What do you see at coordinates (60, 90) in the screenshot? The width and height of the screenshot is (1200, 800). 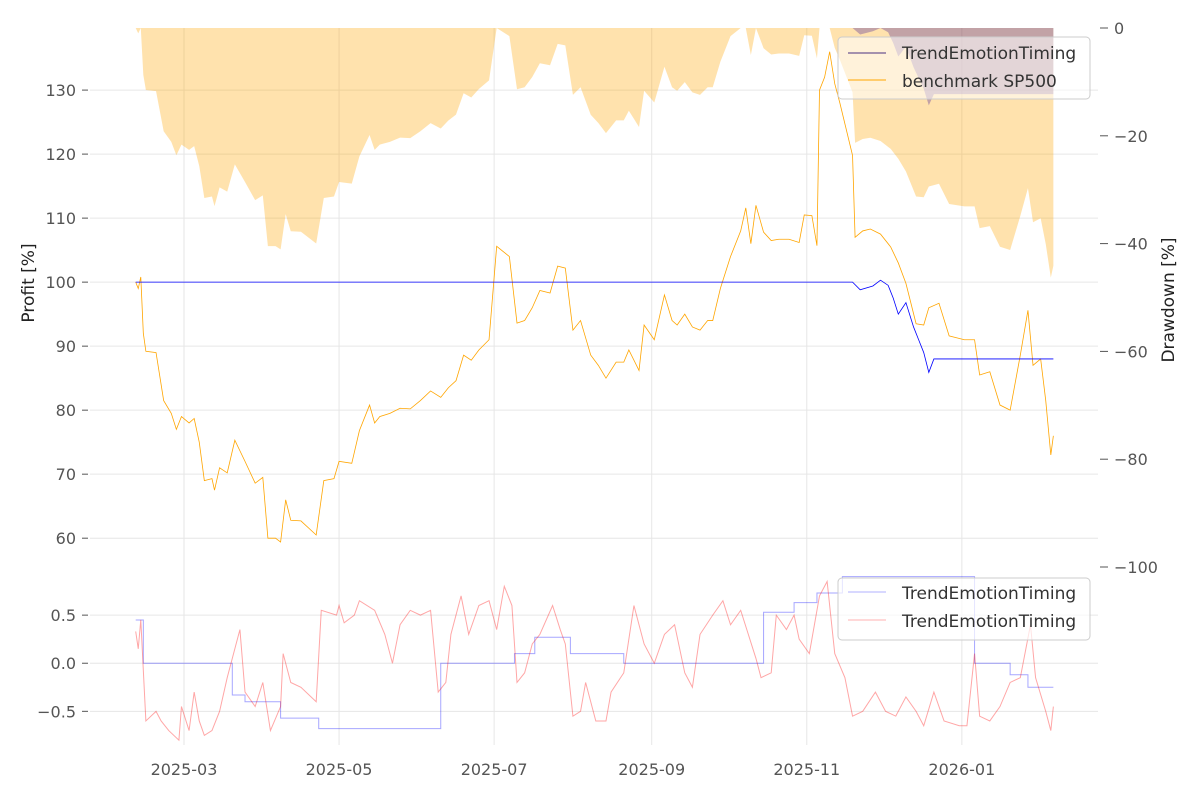 I see `y-tick-label: 130` at bounding box center [60, 90].